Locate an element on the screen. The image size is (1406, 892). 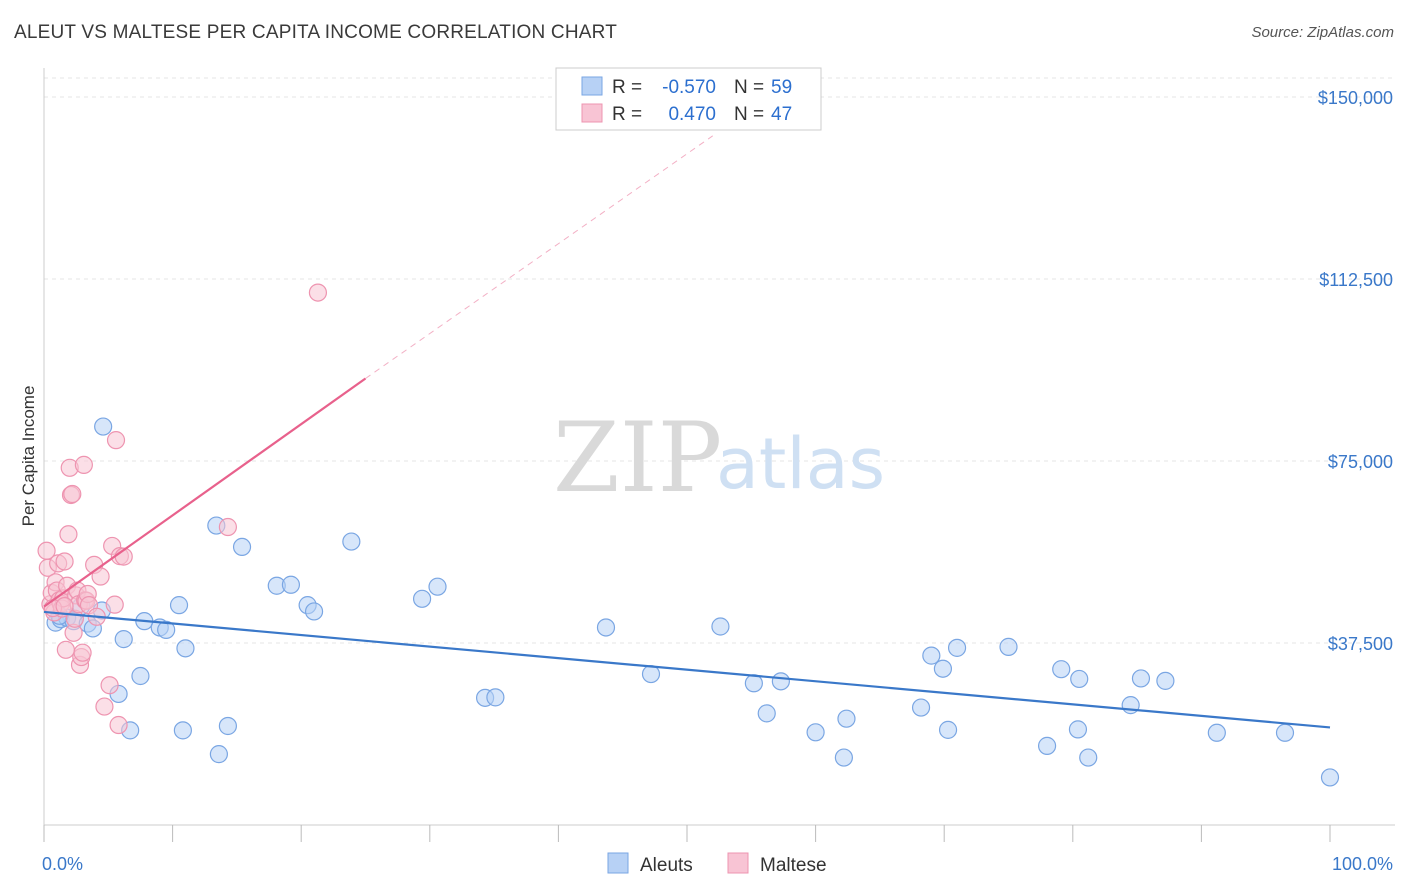
stats-r-label-aleuts: R = is located at coordinates (627, 87).